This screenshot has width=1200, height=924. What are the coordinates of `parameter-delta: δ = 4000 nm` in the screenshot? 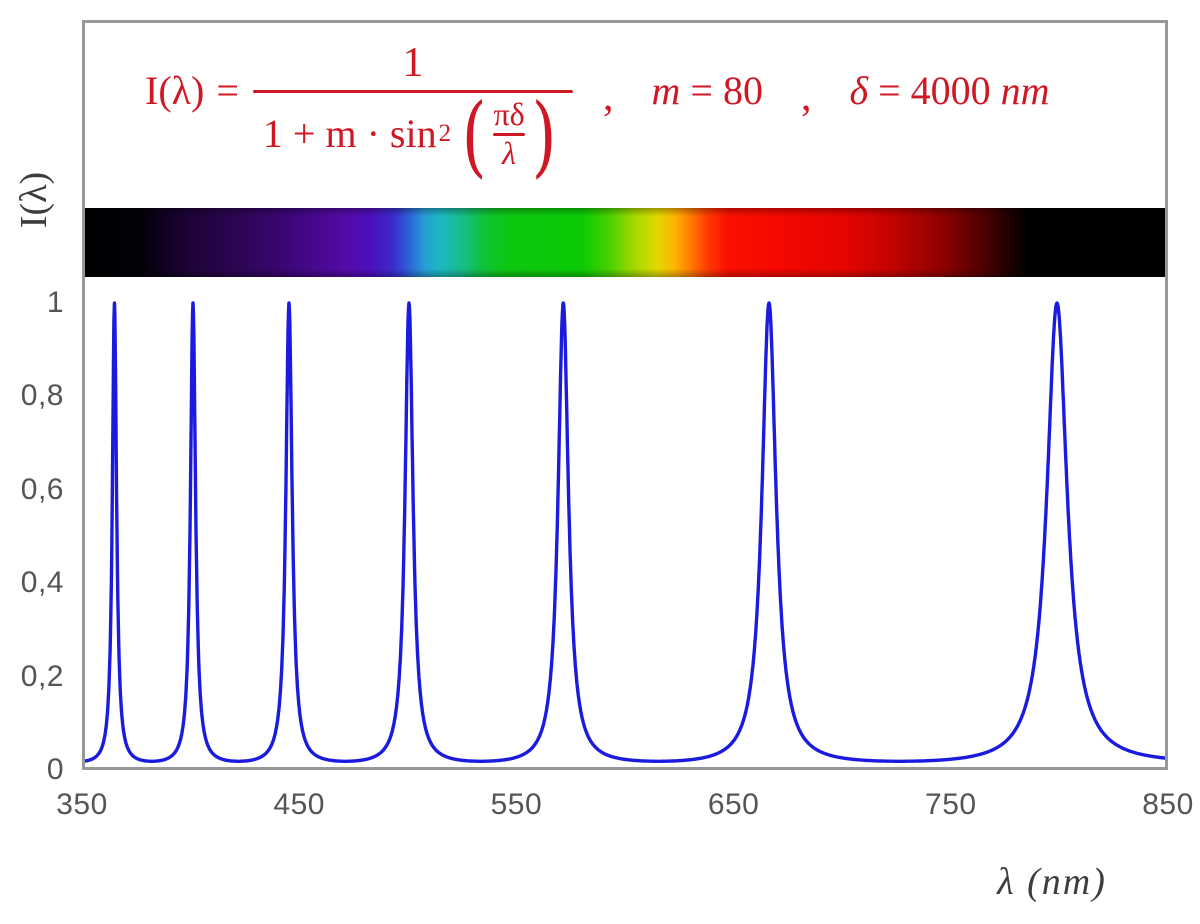 It's located at (949, 90).